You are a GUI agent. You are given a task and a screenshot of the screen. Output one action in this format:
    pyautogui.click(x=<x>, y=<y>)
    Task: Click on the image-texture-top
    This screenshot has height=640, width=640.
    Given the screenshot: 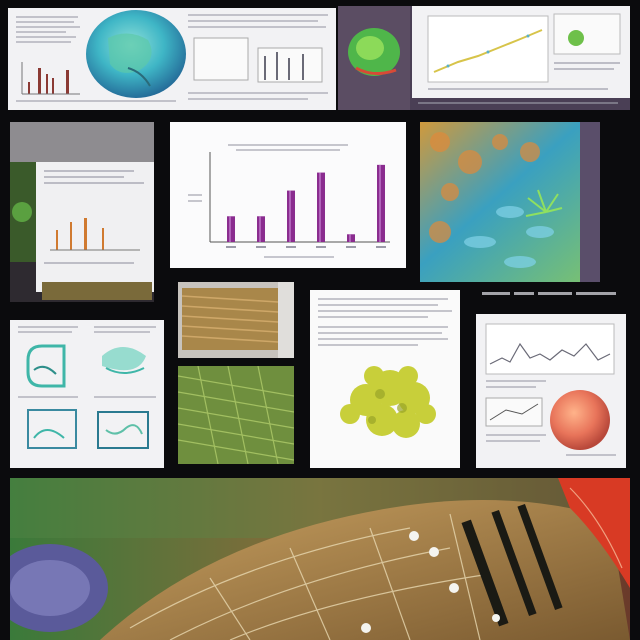 What is the action you would take?
    pyautogui.click(x=236, y=320)
    